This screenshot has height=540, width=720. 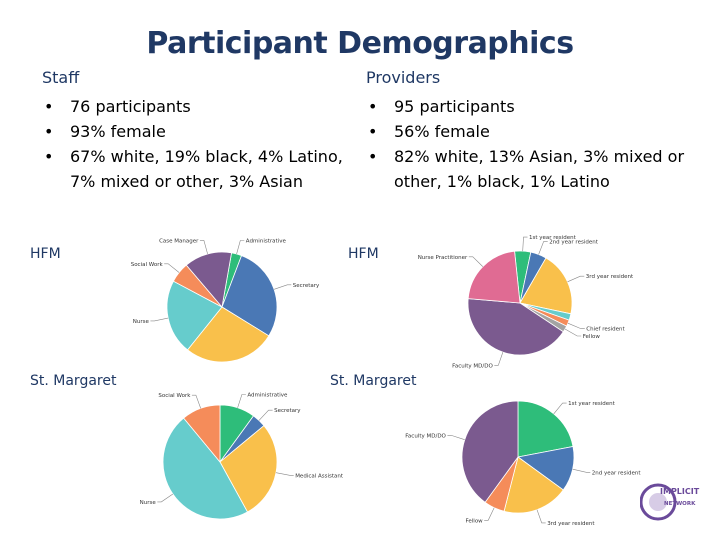 I want to click on page-title: Participant Demographics, so click(x=360, y=43).